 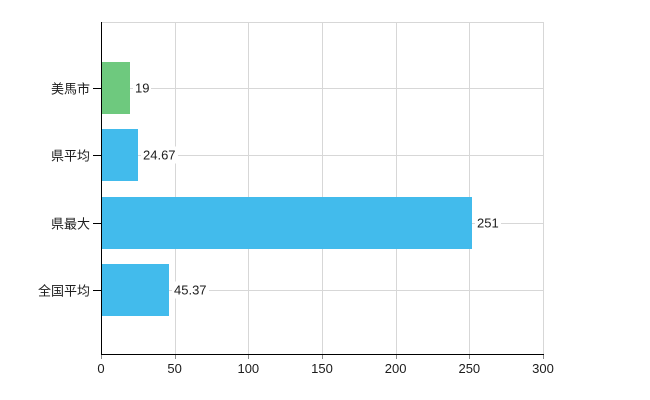 What do you see at coordinates (70, 156) in the screenshot?
I see `category-label: 県平均` at bounding box center [70, 156].